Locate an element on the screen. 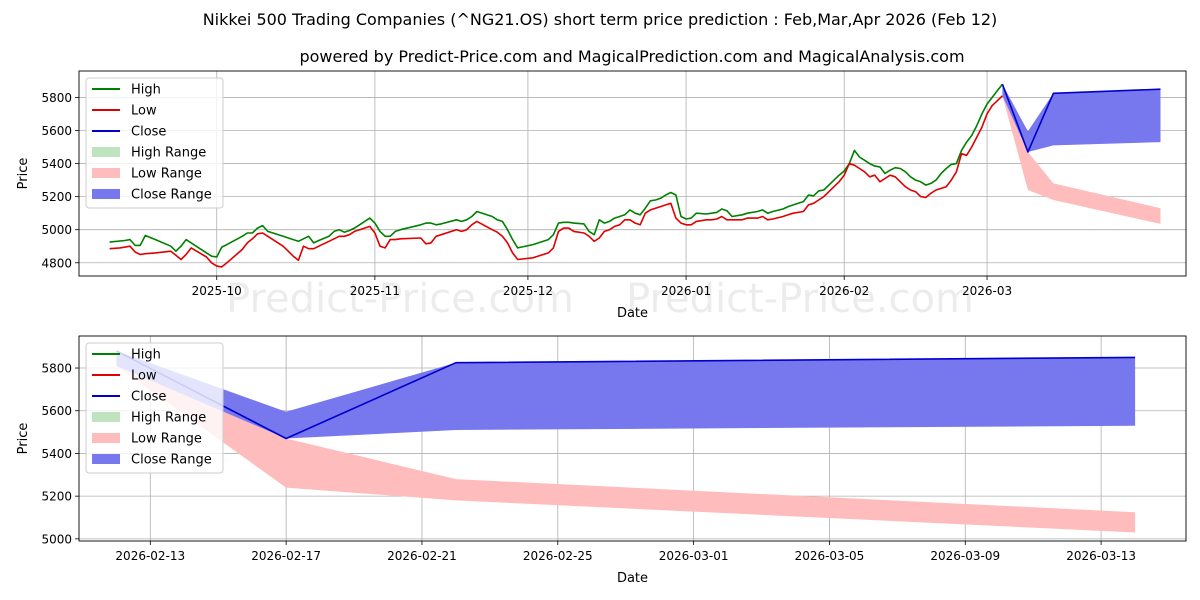 Image resolution: width=1200 pixels, height=600 pixels. x-tick-label: 2025-10 is located at coordinates (217, 291).